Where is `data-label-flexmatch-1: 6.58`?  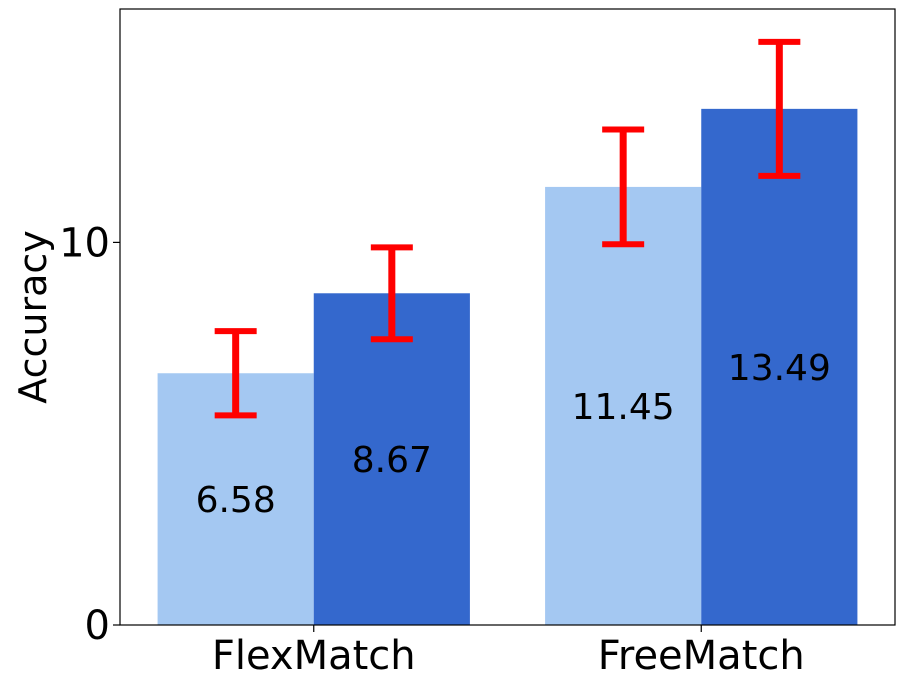
data-label-flexmatch-1: 6.58 is located at coordinates (236, 500).